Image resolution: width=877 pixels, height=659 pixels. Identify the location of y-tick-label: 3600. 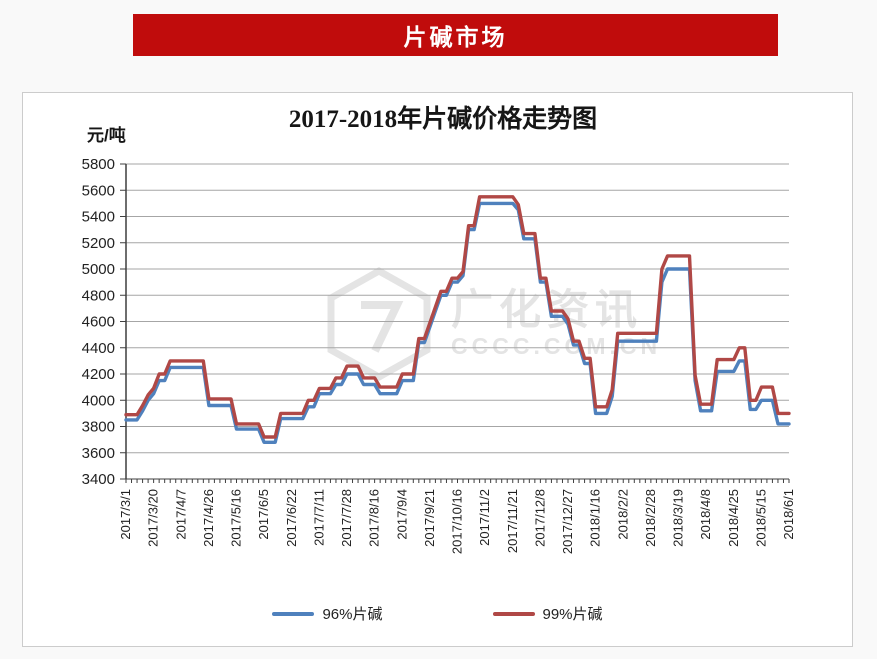
(98, 453).